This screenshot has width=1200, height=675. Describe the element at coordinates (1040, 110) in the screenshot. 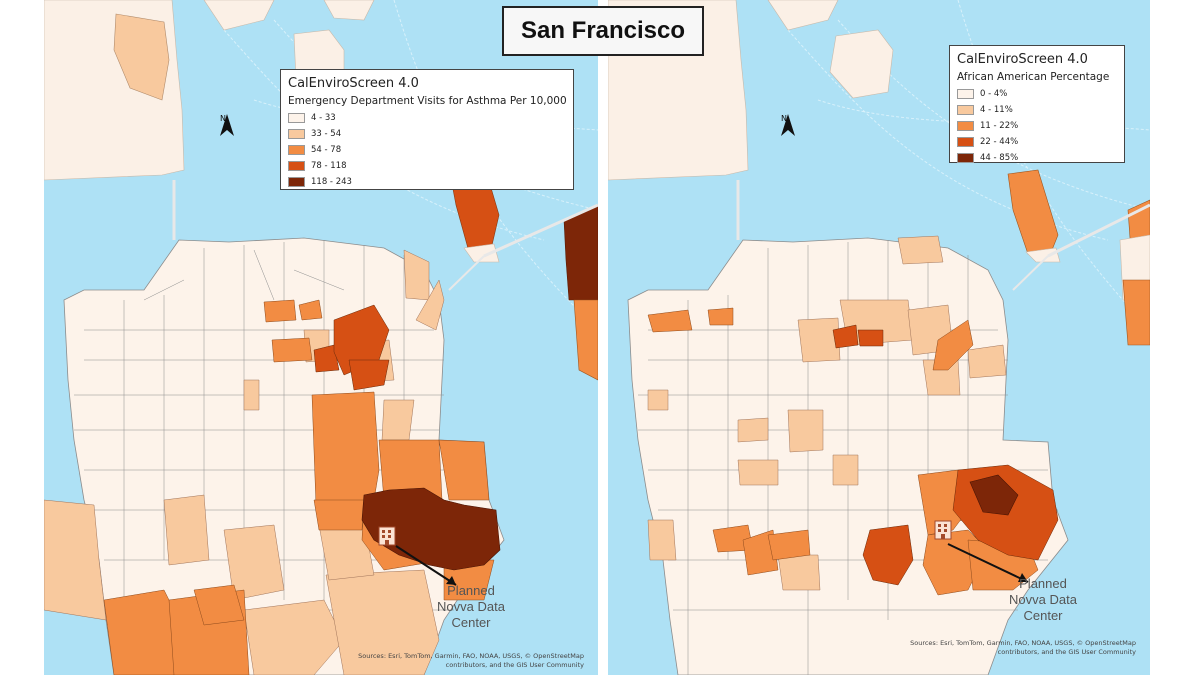

I see `legend-row: 4 - 11%` at that location.